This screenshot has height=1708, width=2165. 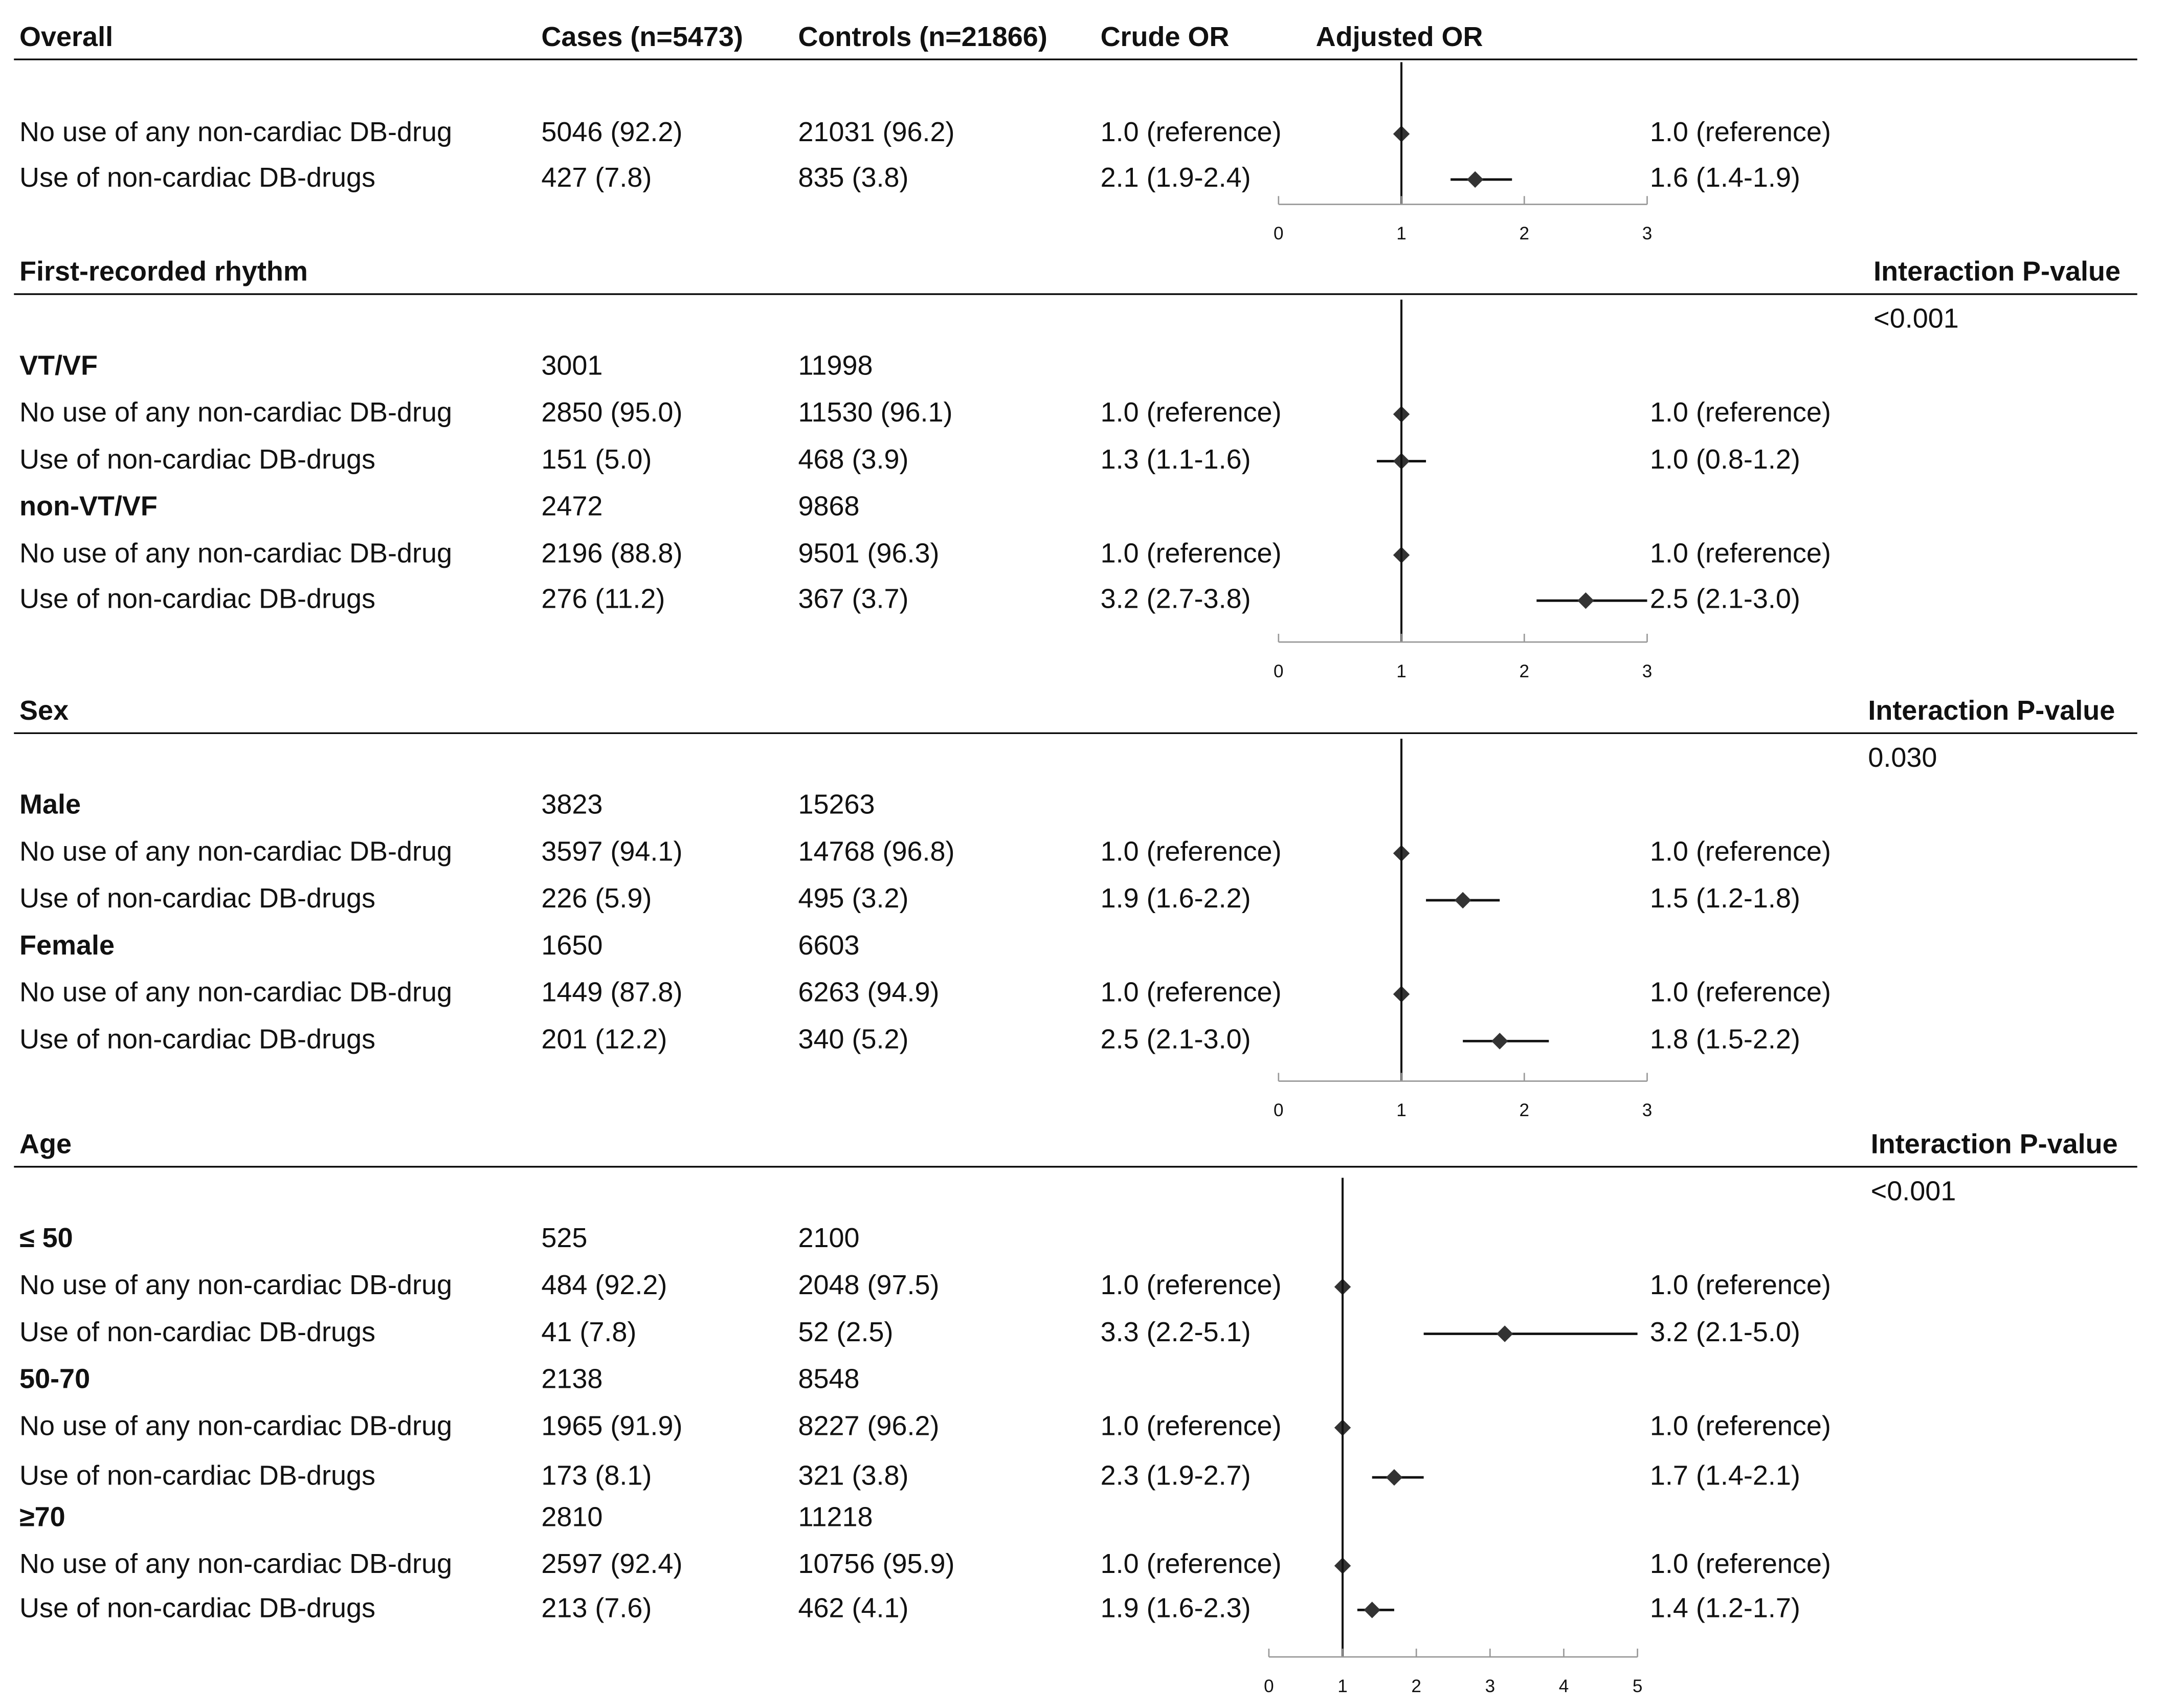 I want to click on cell-controls: 14768 (96.8), so click(x=876, y=851).